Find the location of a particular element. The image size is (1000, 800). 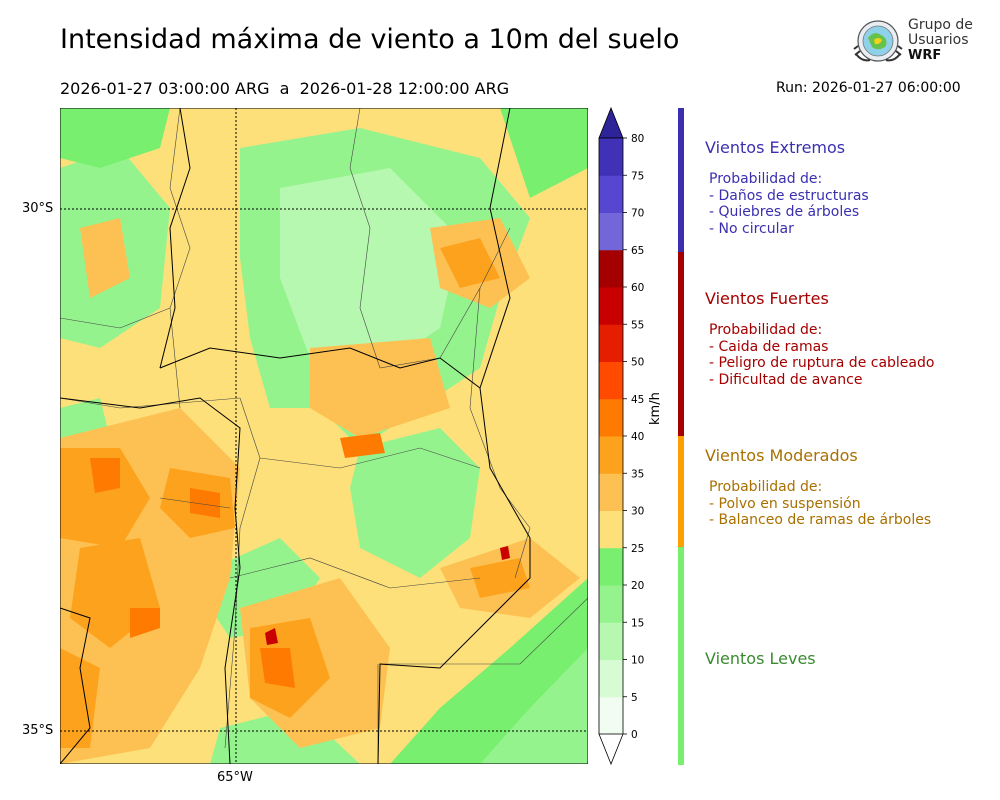

logo-text: Grupo de Usuarios WRF is located at coordinates (940, 40).